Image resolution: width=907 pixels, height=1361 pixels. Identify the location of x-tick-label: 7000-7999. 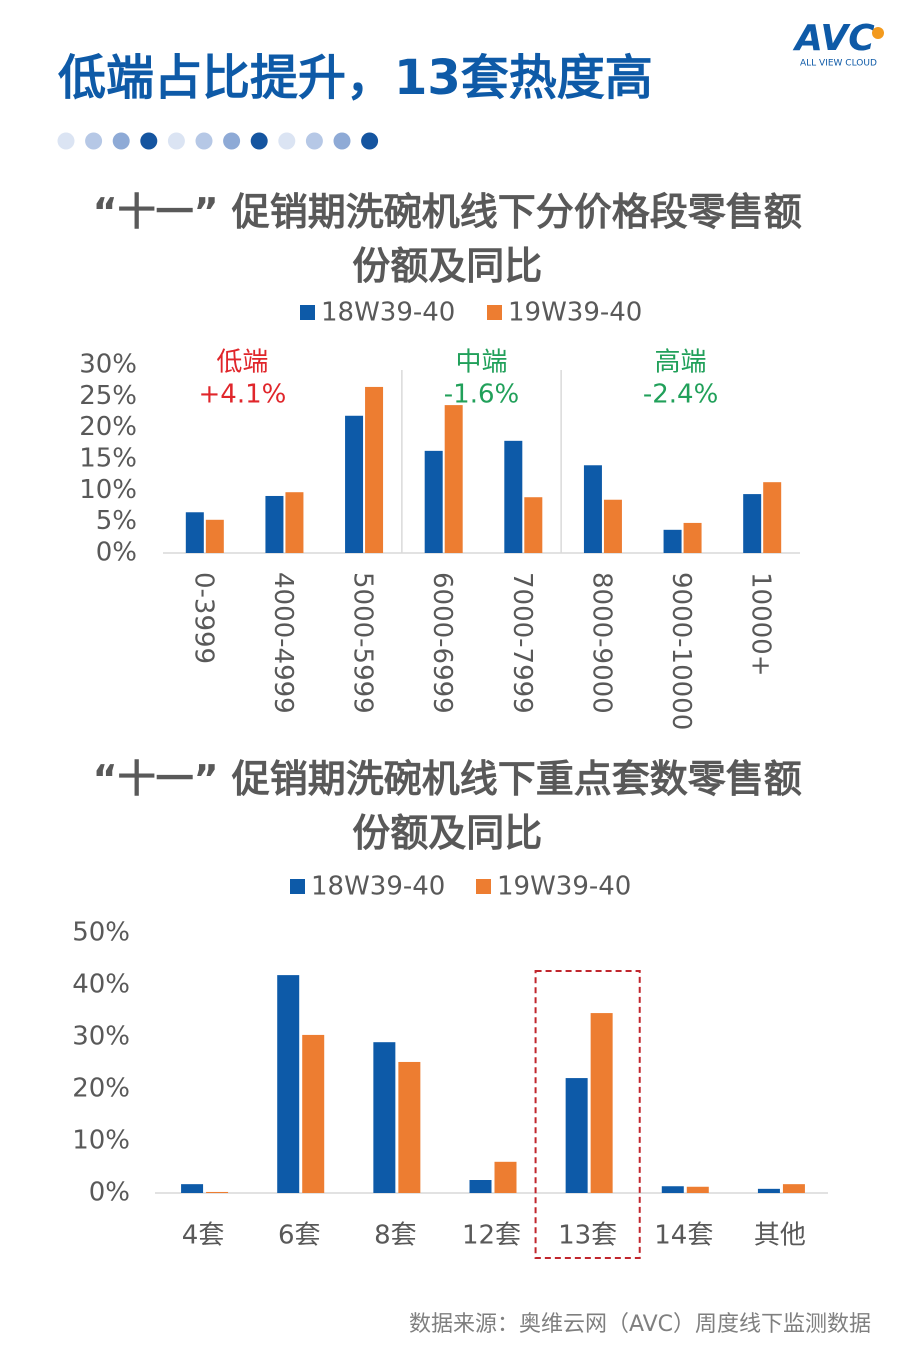
(522, 643).